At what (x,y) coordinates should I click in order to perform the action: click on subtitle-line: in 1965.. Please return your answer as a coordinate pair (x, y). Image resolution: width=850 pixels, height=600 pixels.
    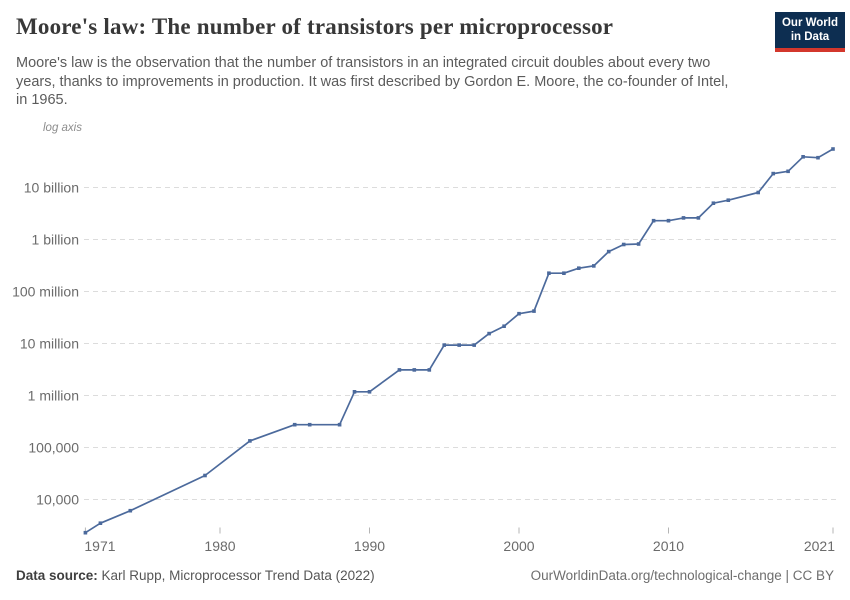
    Looking at the image, I should click on (42, 100).